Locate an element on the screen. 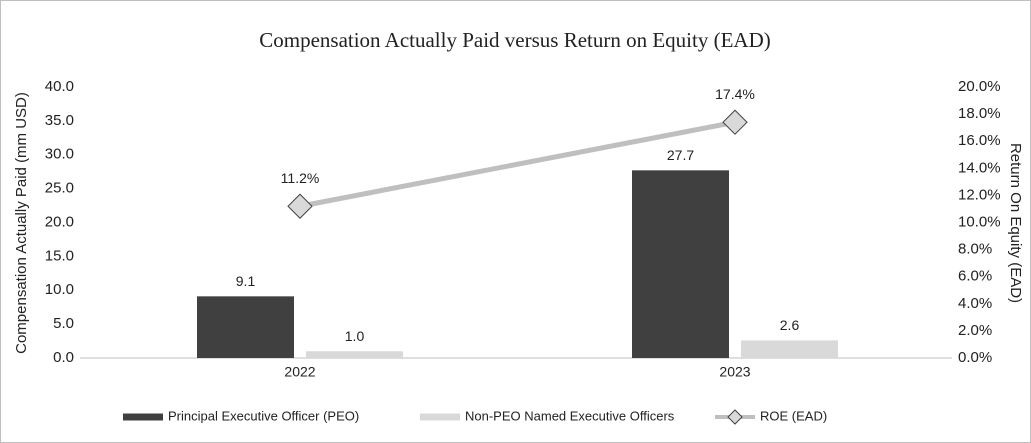  y2-axis-label: Return On Equity (EAD) is located at coordinates (1015, 223).